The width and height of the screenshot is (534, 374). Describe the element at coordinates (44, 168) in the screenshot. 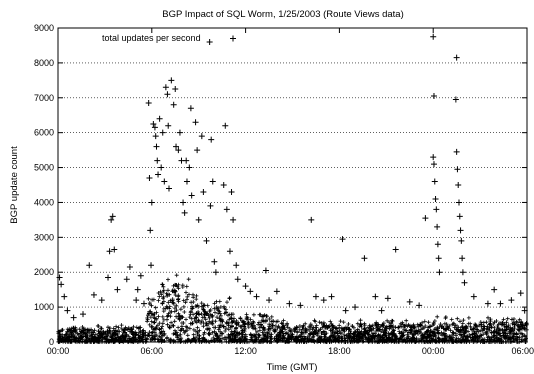

I see `y-tick-label: 5000` at that location.